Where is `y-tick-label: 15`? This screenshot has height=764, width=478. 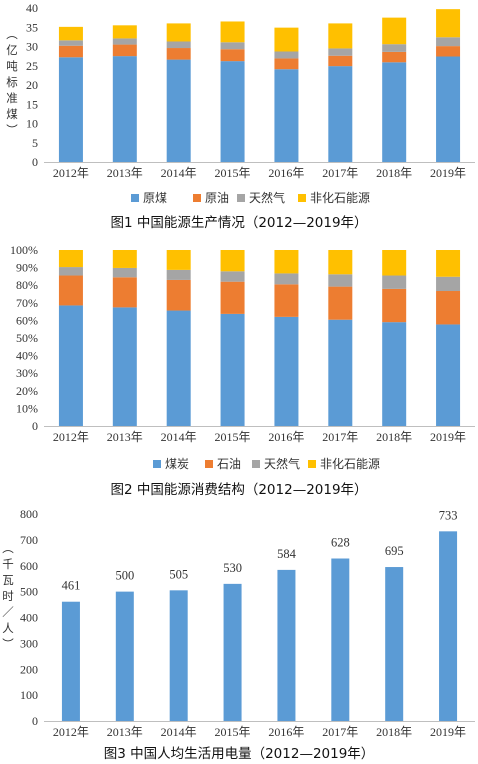 y-tick-label: 15 is located at coordinates (32, 104).